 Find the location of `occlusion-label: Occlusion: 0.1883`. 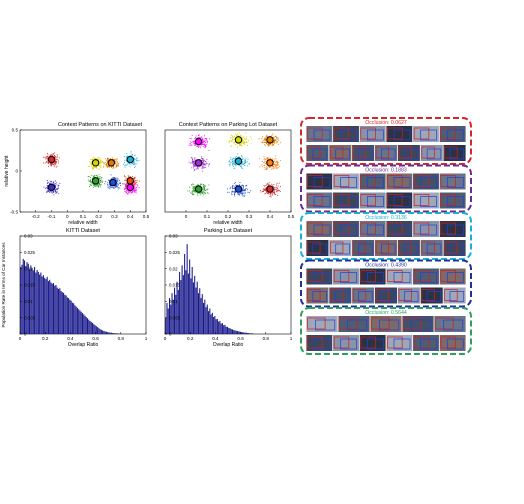

occlusion-label: Occlusion: 0.1883 is located at coordinates (386, 171).